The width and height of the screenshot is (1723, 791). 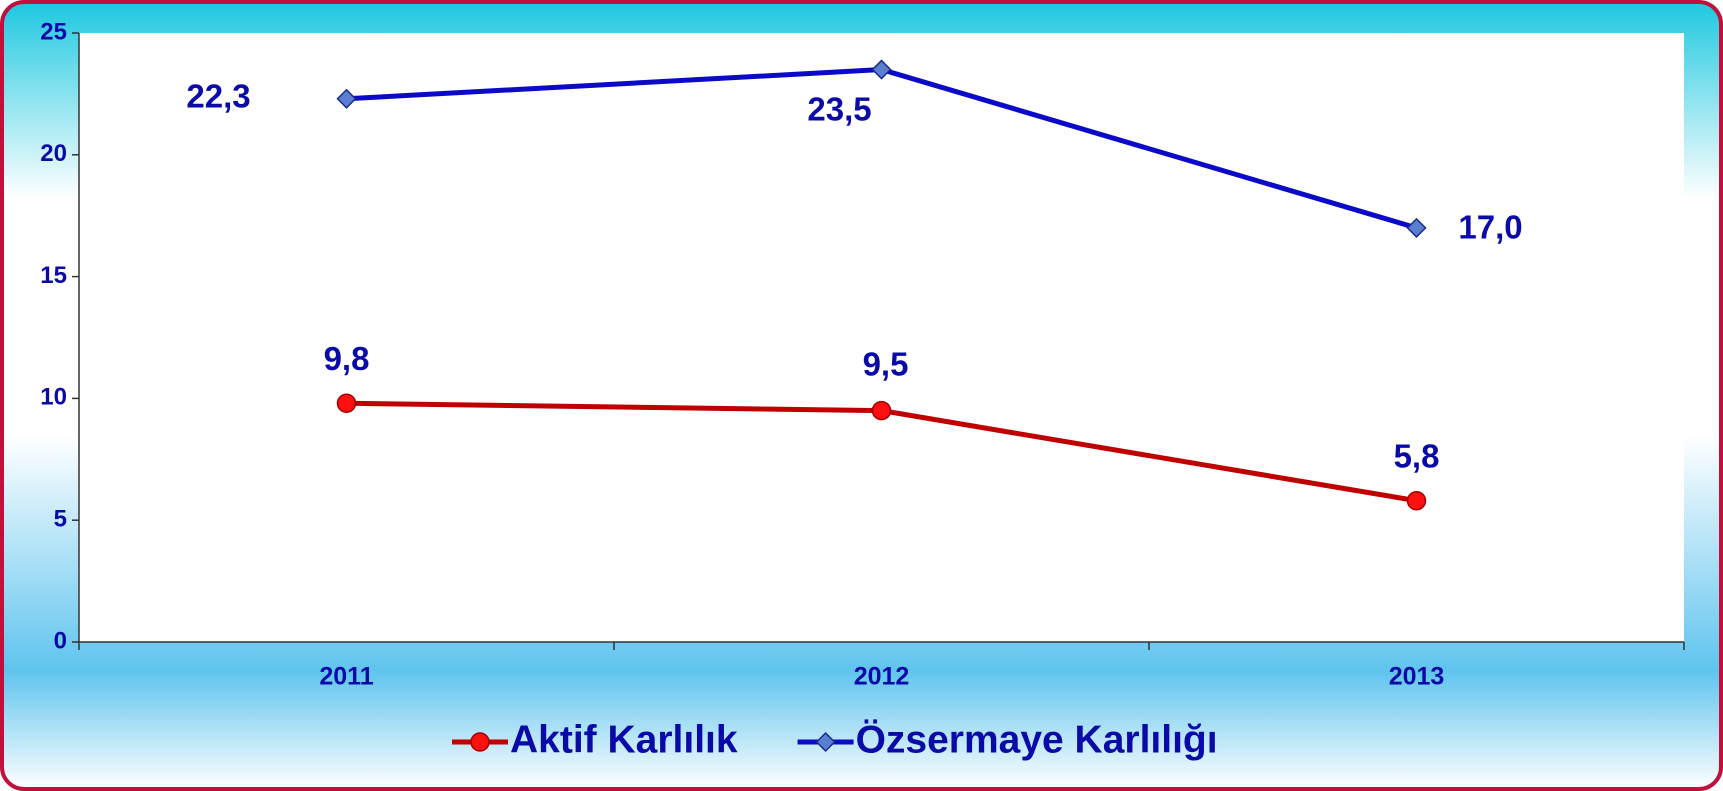 I want to click on x-tick-label: 2012, so click(x=882, y=677).